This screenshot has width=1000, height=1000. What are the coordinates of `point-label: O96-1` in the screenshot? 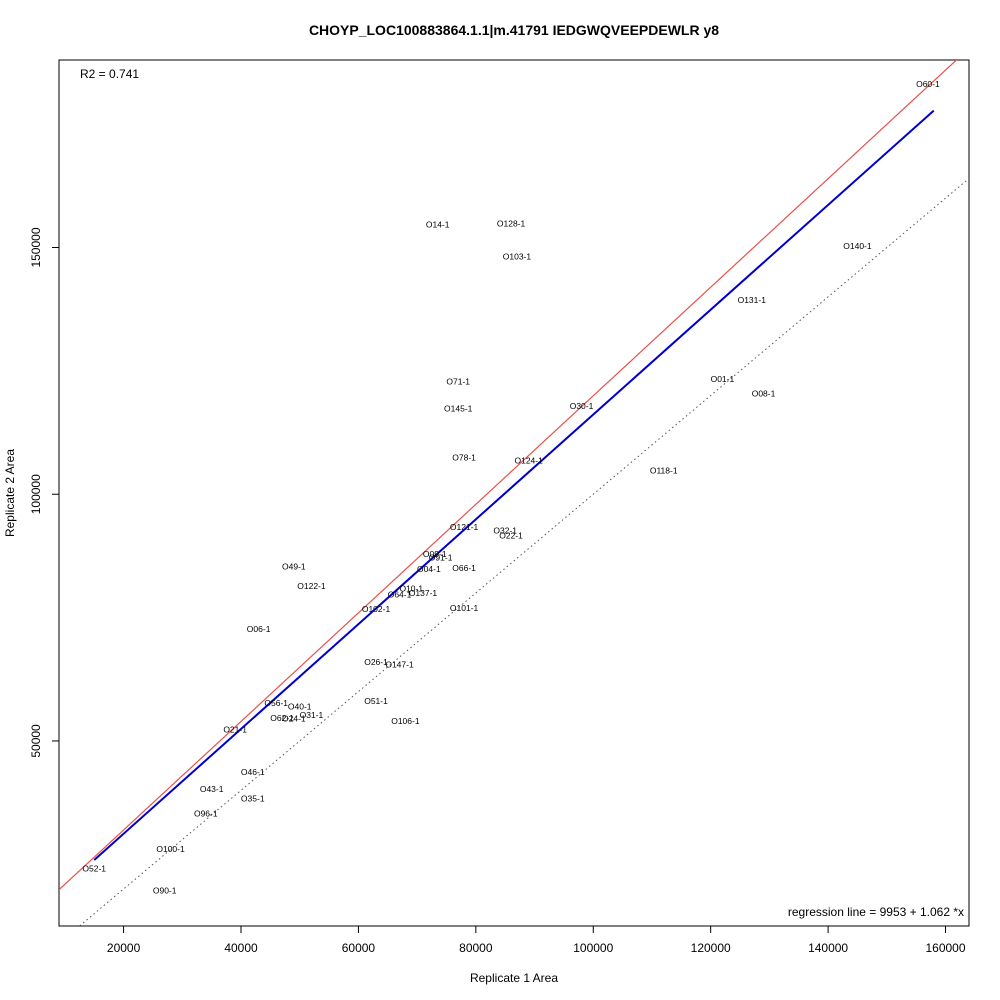 It's located at (206, 814).